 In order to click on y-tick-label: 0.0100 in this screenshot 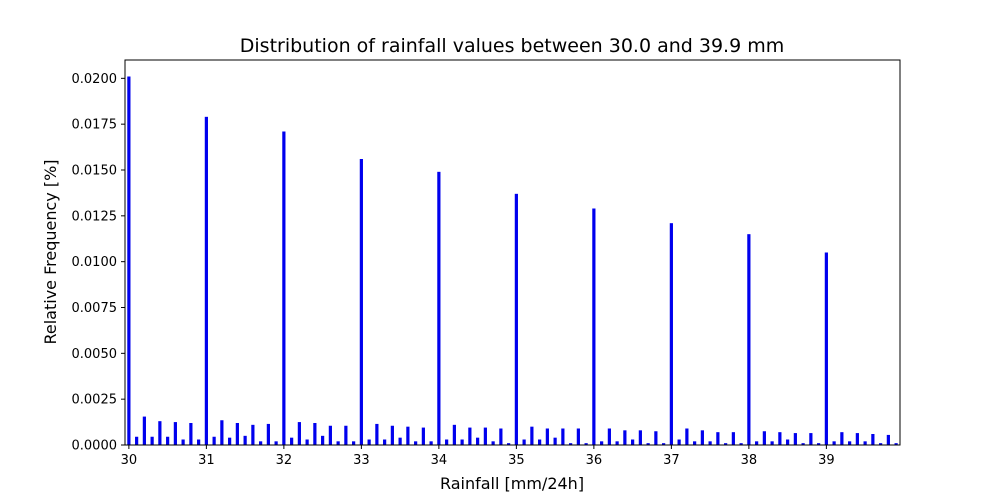, I will do `click(95, 262)`.